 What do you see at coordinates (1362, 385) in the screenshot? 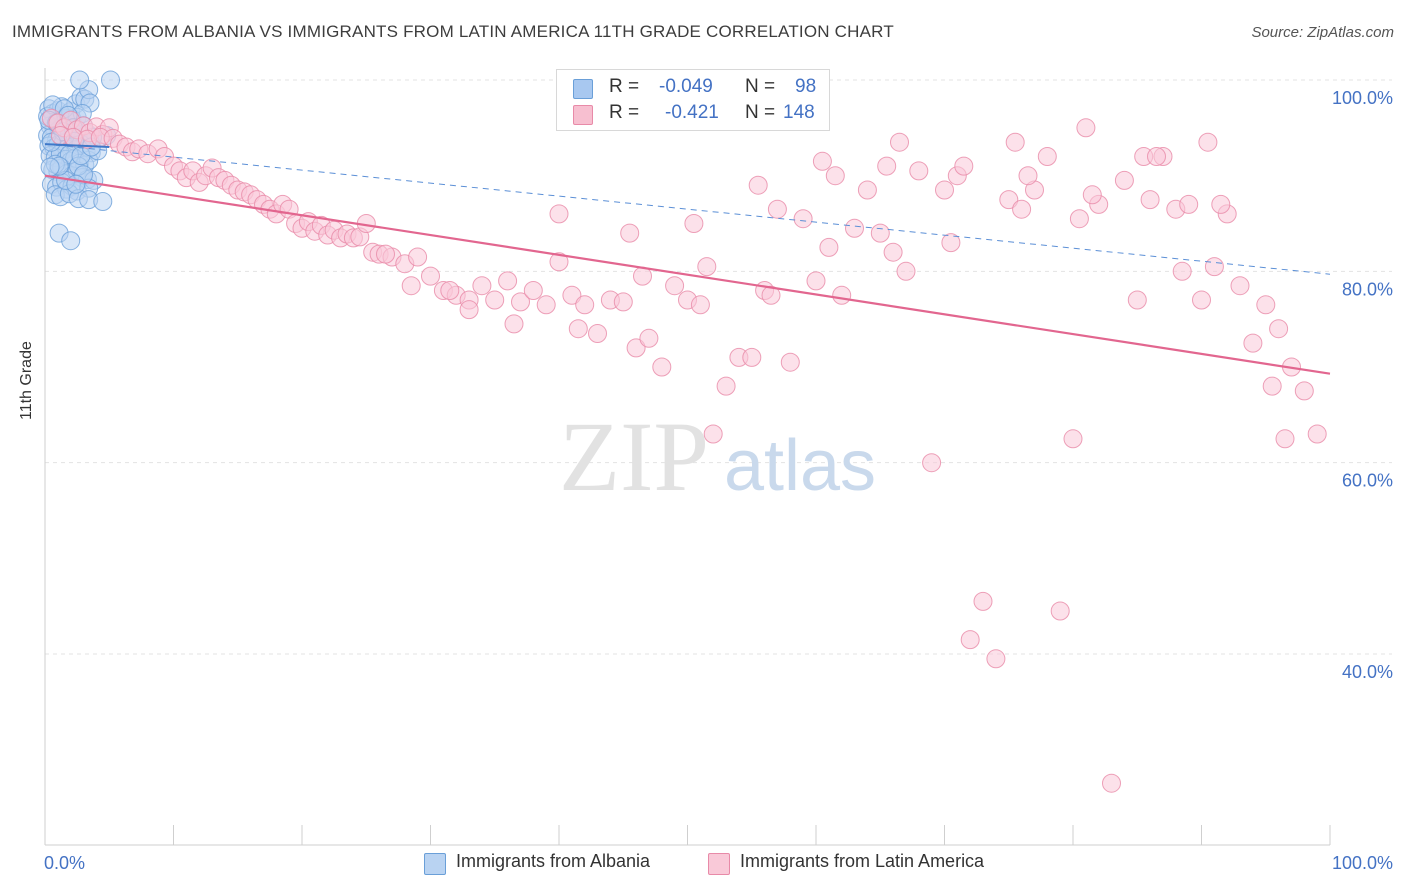
I see `y-tick-labels: 40.0% 60.0% 80.0% 100.0%` at bounding box center [1362, 385].